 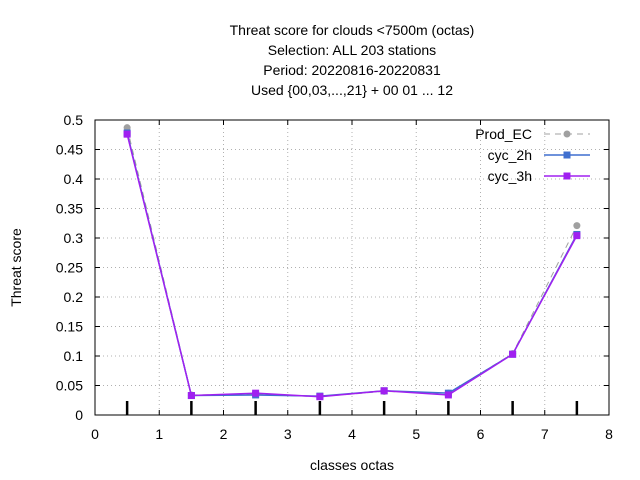 I want to click on x-axis-label: classes octas, so click(x=352, y=465).